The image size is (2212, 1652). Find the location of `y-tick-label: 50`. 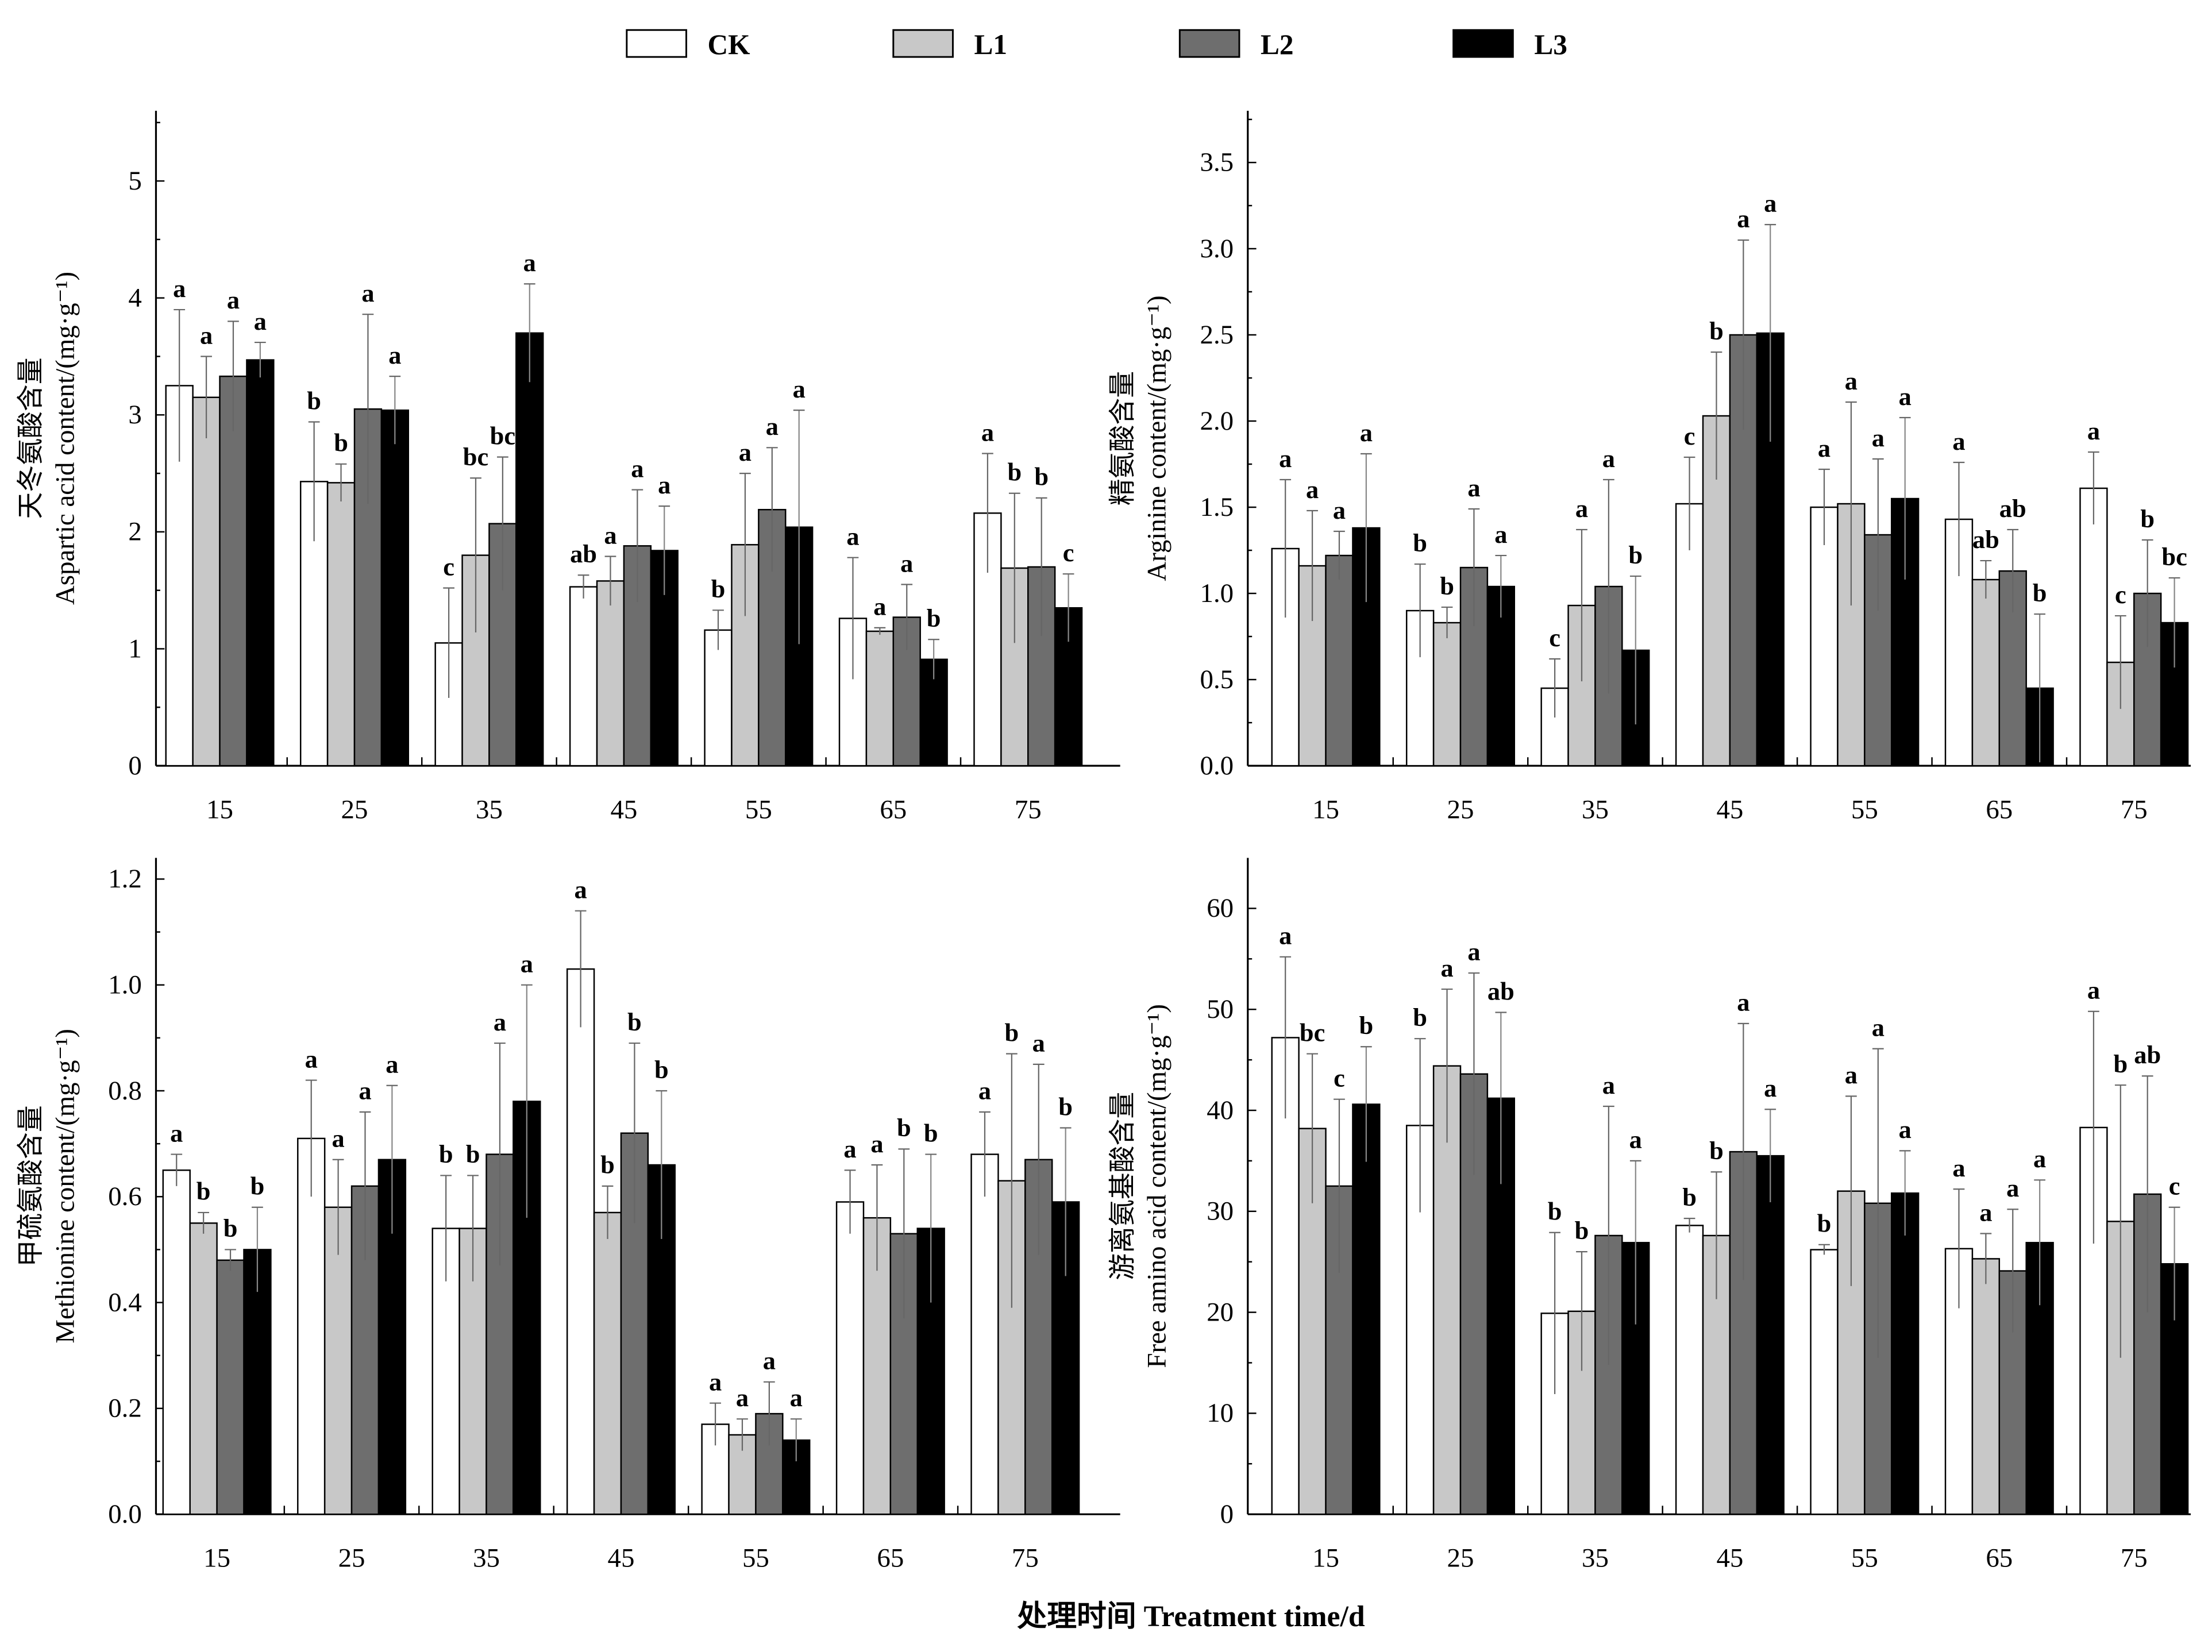

y-tick-label: 50 is located at coordinates (1220, 1009).